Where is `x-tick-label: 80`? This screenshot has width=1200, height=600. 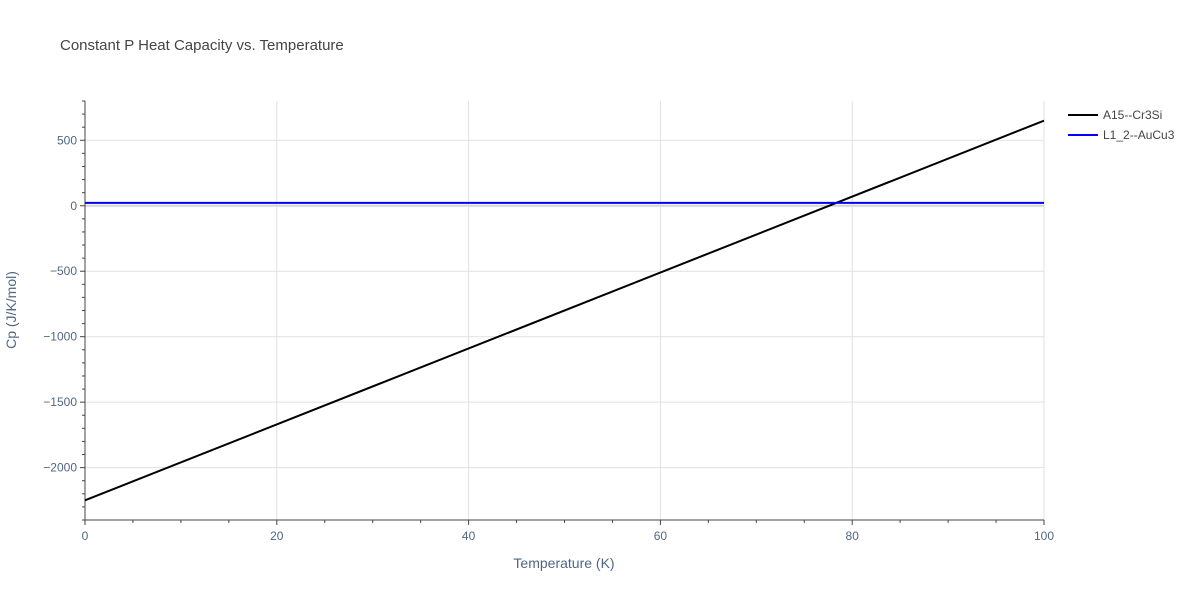 x-tick-label: 80 is located at coordinates (853, 536).